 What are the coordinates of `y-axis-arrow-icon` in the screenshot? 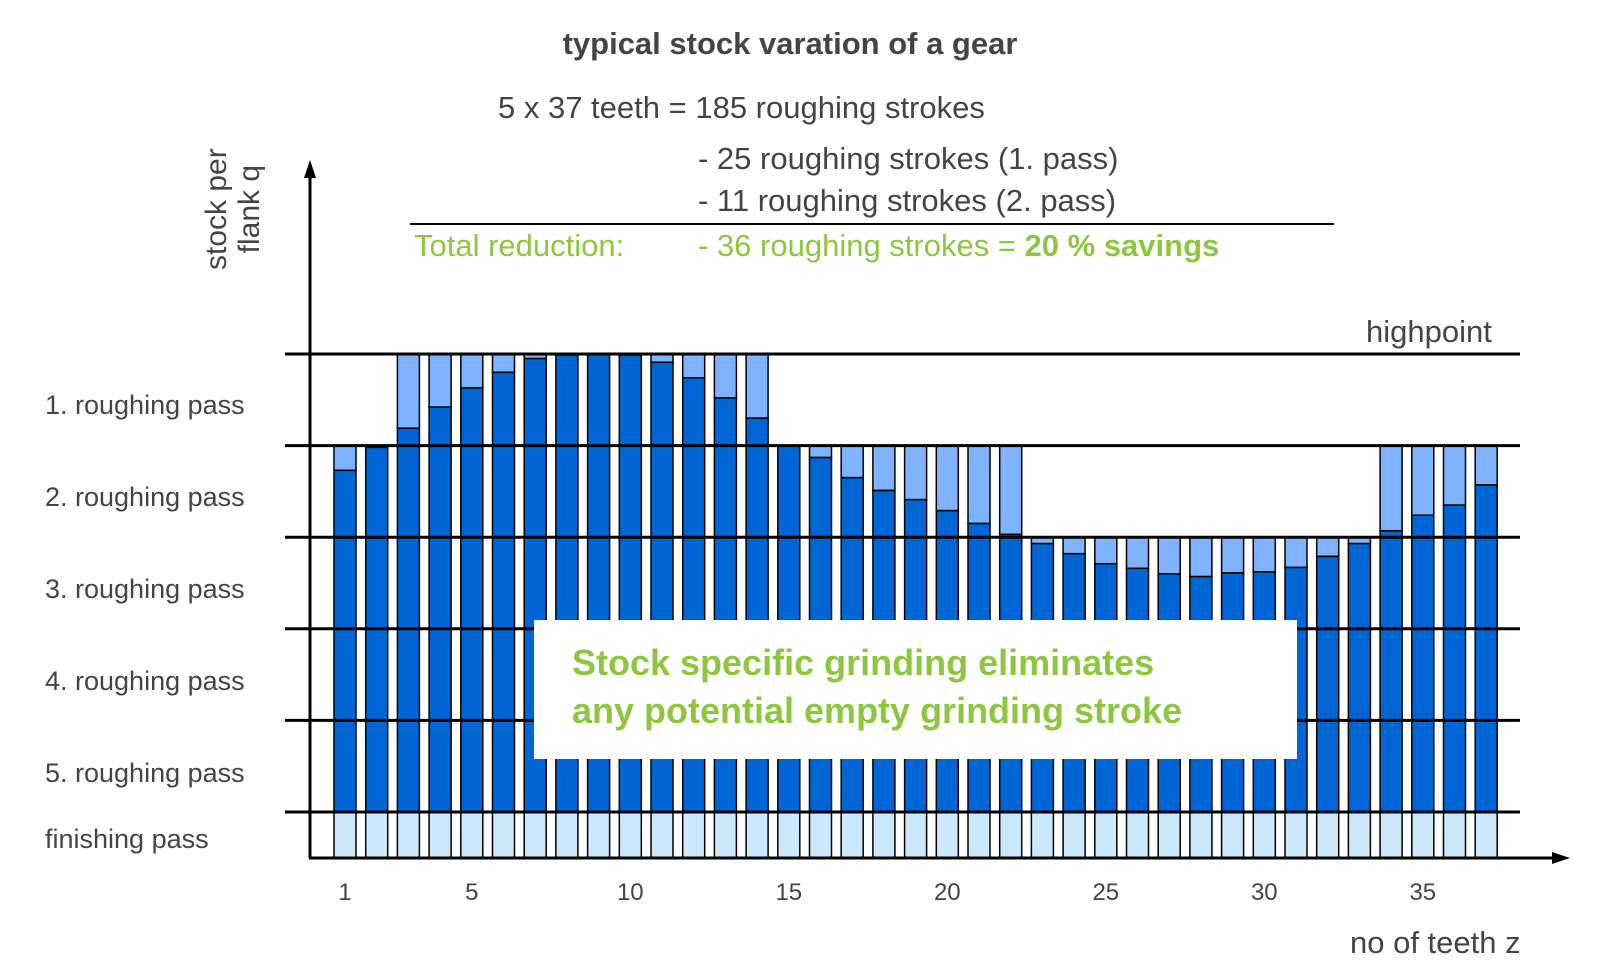 It's located at (310, 169).